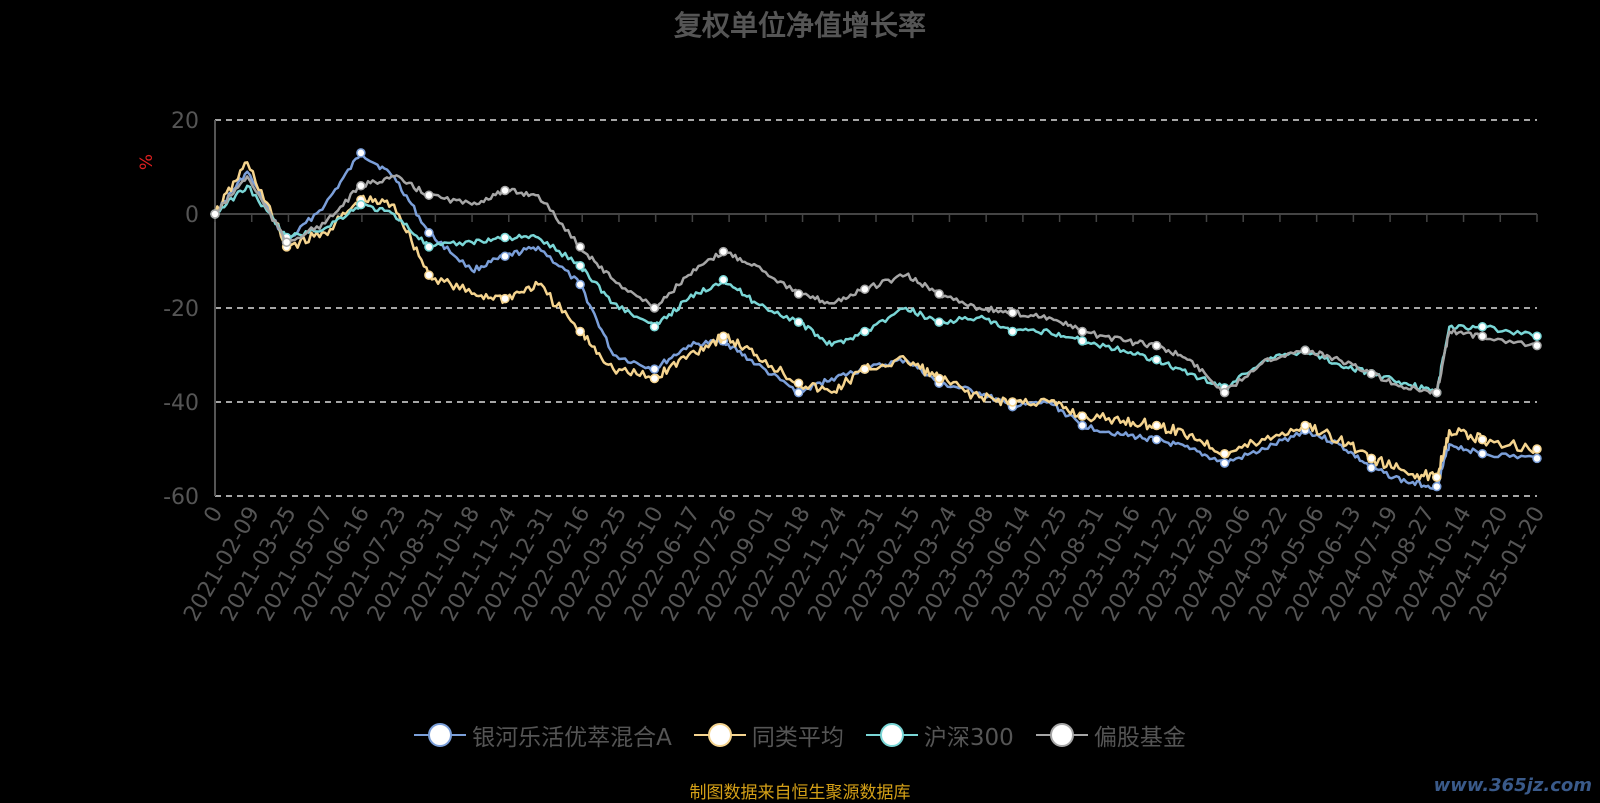  What do you see at coordinates (968, 738) in the screenshot?
I see `legend-label: 沪深300` at bounding box center [968, 738].